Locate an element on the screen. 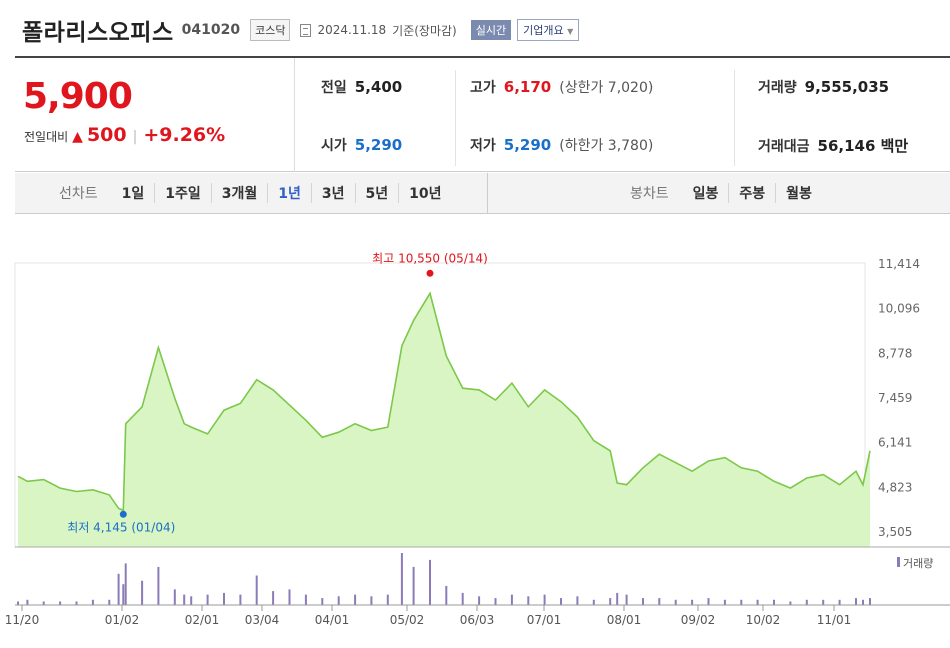  volume-bars is located at coordinates (444, 579).